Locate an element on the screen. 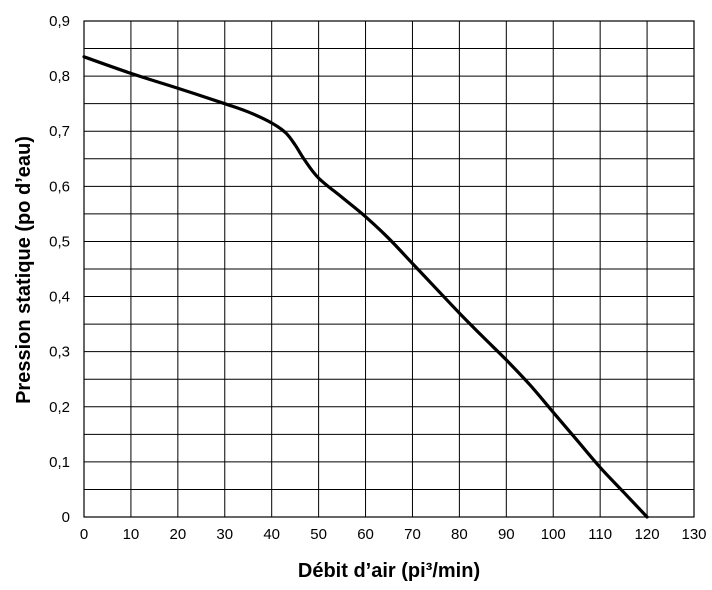 Image resolution: width=712 pixels, height=590 pixels. x-tick-label: 60 is located at coordinates (365, 534).